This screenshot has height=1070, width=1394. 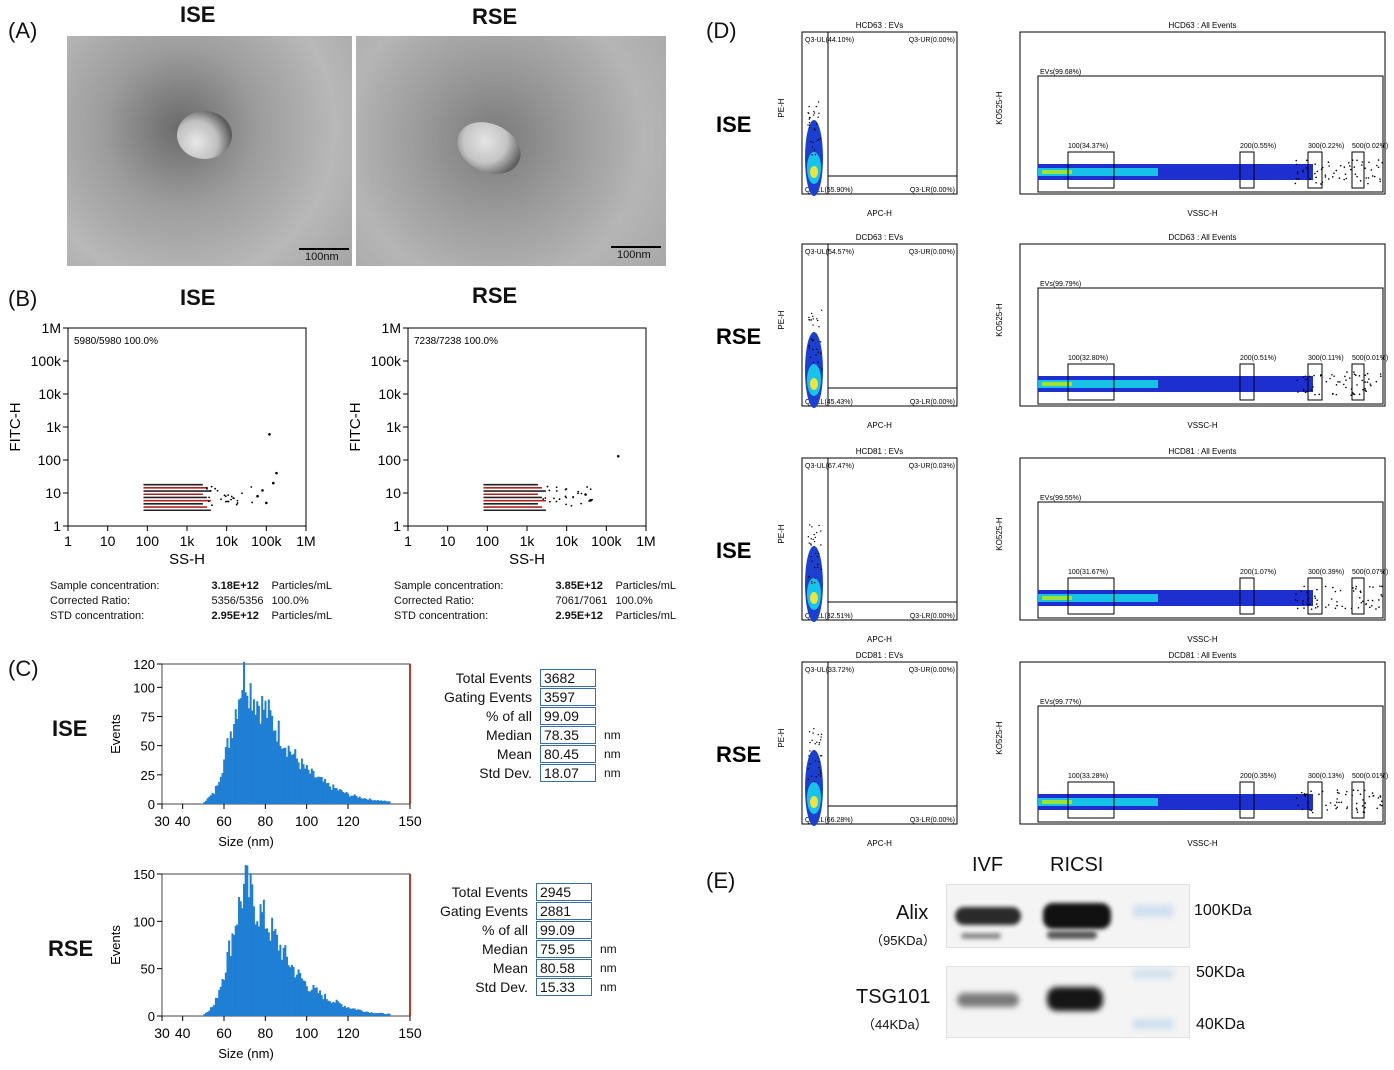 What do you see at coordinates (505, 772) in the screenshot?
I see `stat-label: Std Dev.` at bounding box center [505, 772].